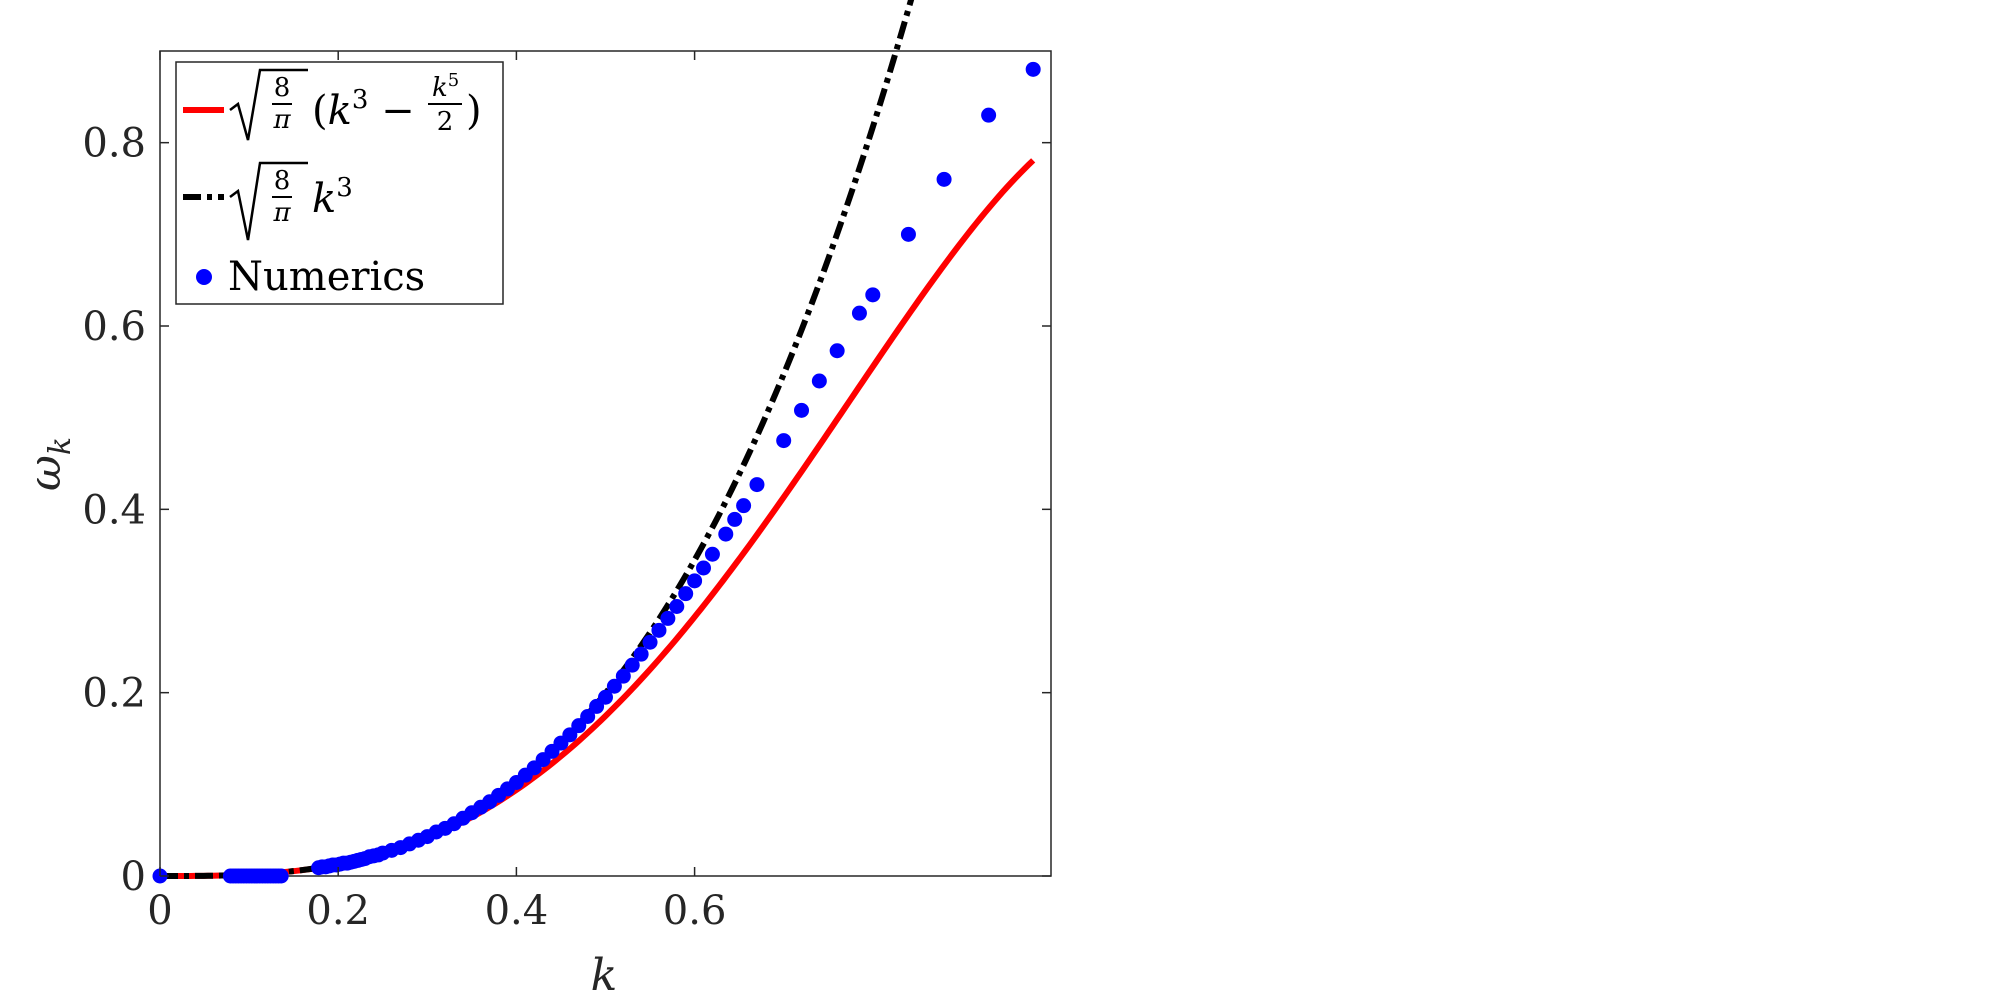  What do you see at coordinates (114, 144) in the screenshot?
I see `y-tick-label: 0.8` at bounding box center [114, 144].